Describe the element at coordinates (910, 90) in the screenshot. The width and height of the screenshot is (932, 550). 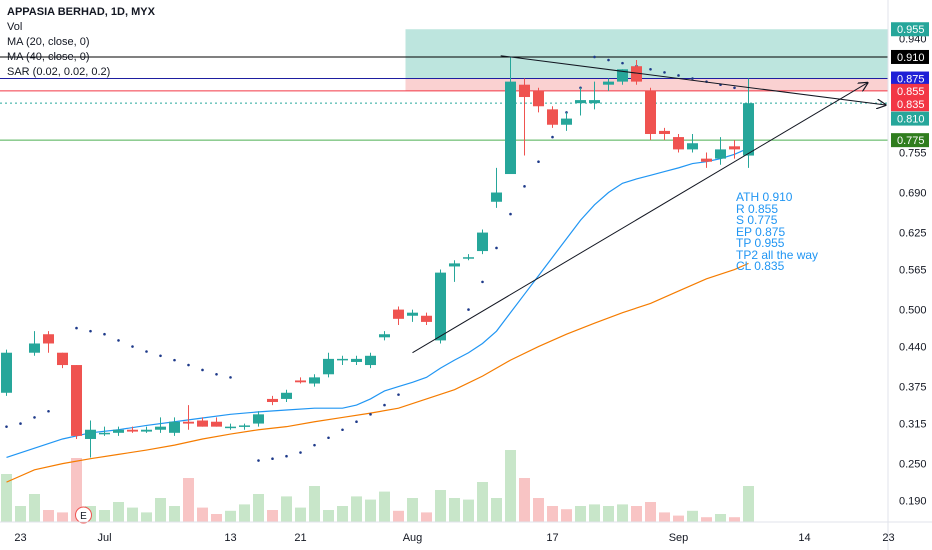
I see `price-tag: 0.855` at that location.